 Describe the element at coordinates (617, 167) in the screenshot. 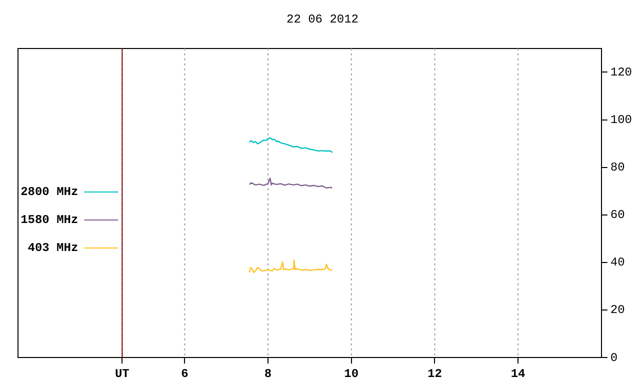

I see `y-tick-label: 80` at that location.